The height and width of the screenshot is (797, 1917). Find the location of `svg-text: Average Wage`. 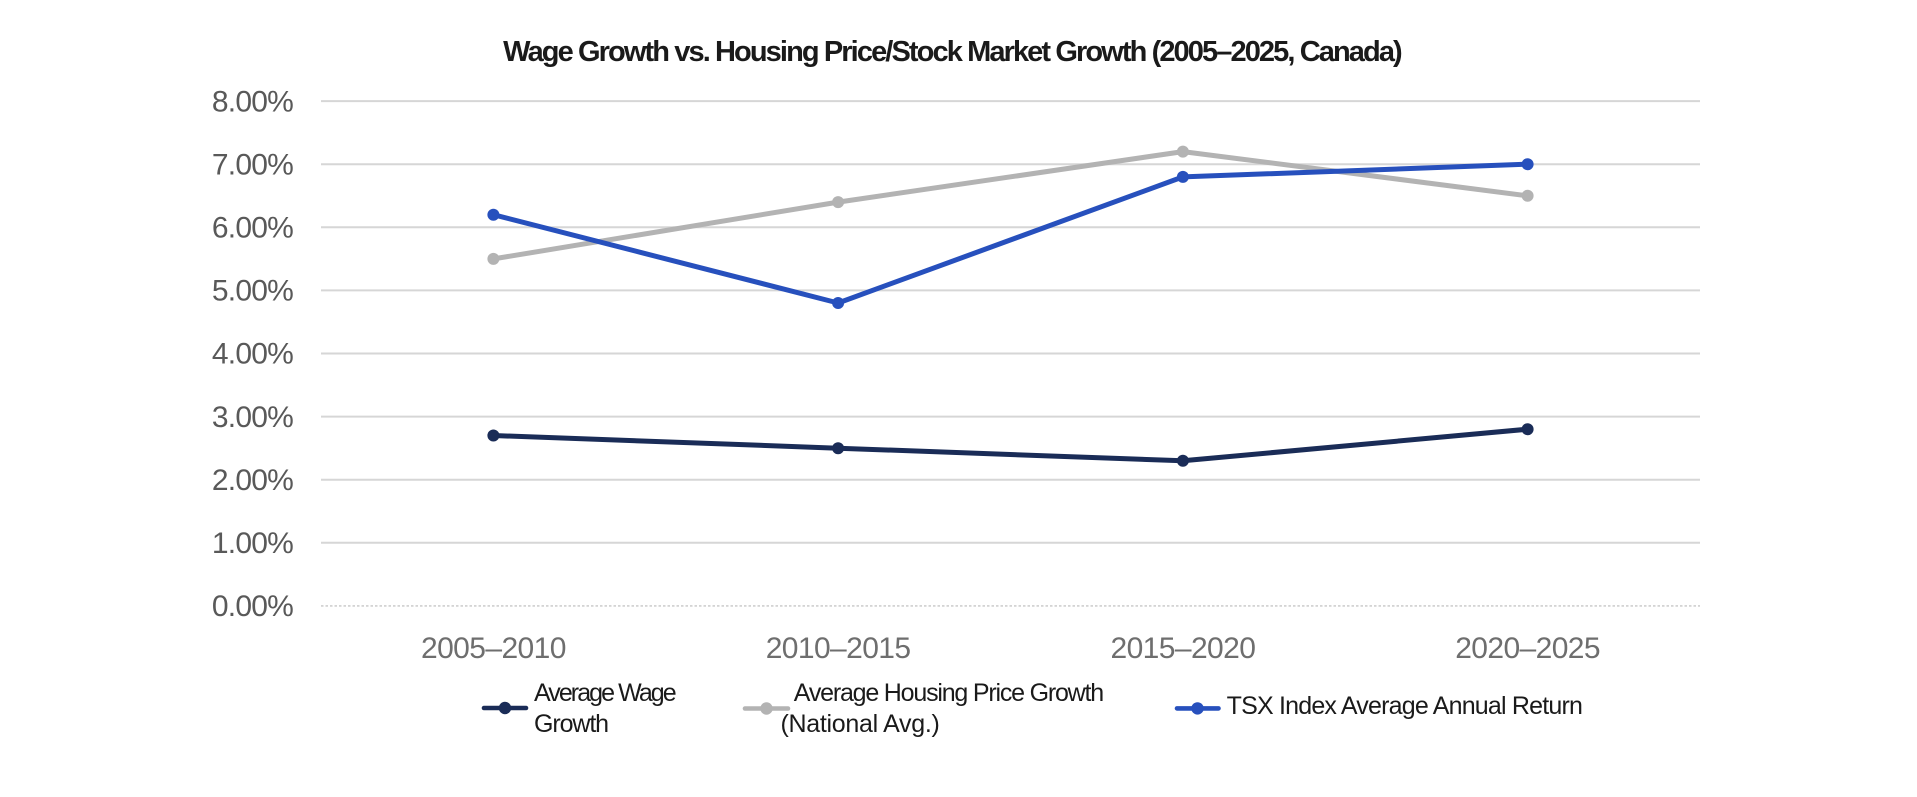

svg-text: Average Wage is located at coordinates (605, 693).